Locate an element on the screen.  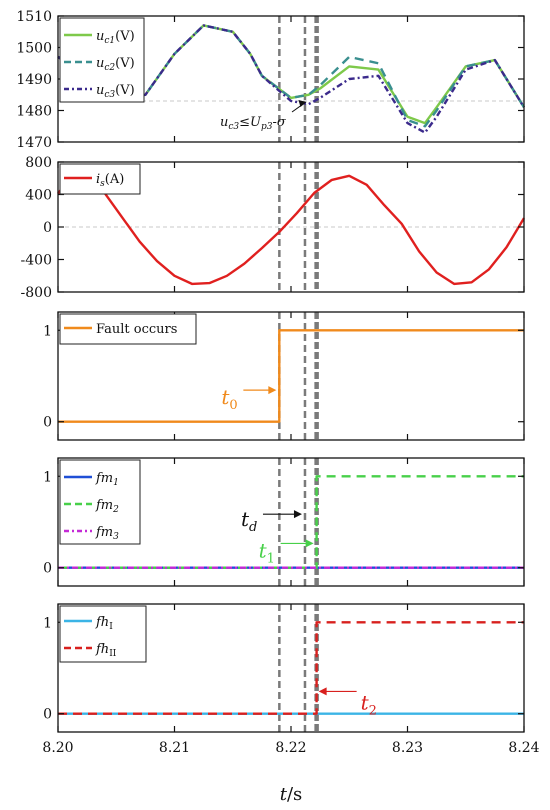
series-line-faultoccurs is located at coordinates (291, 376).